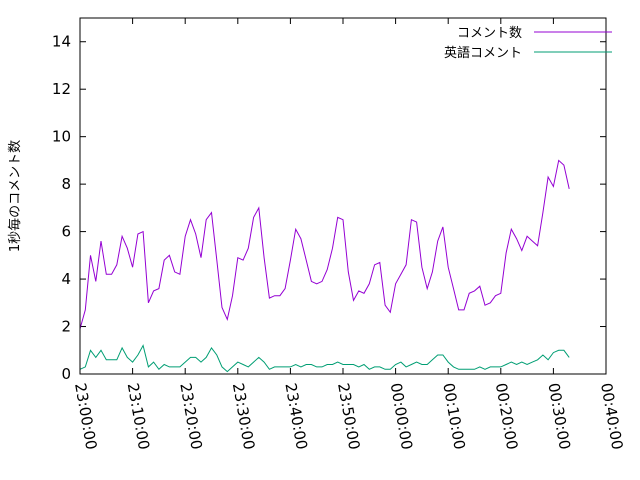  Describe the element at coordinates (66, 279) in the screenshot. I see `y-tick-label: 4` at that location.